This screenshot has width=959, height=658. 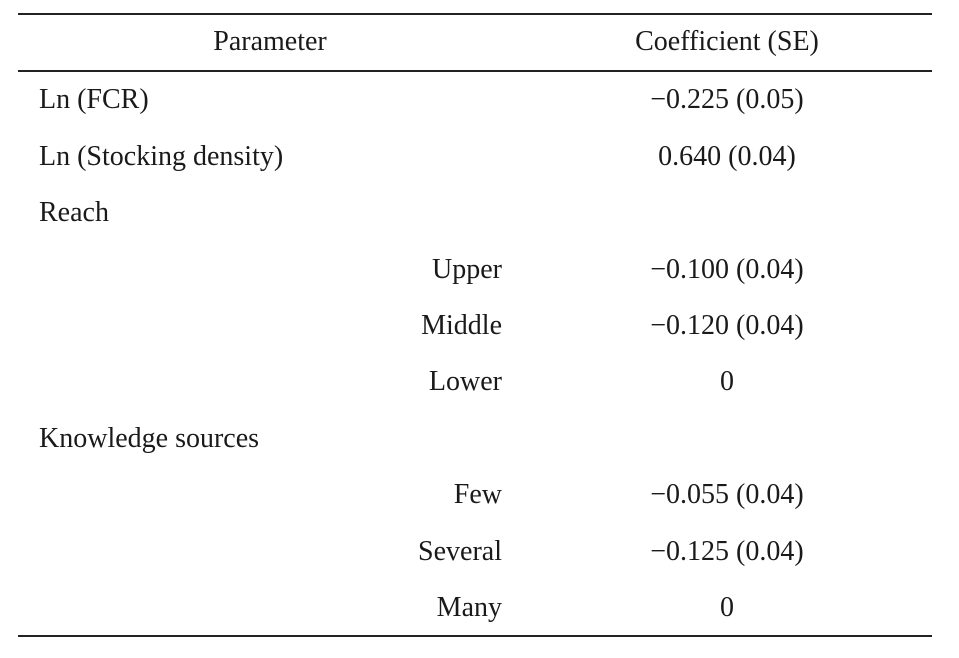 I want to click on row-label-ln-stocking-density: Ln (Stocking density), so click(x=161, y=156).